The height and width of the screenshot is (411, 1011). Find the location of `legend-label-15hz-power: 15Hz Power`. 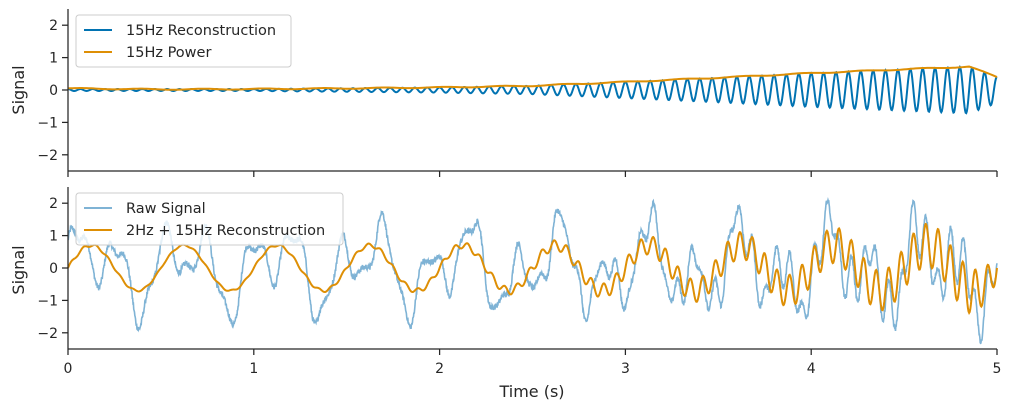

legend-label-15hz-power: 15Hz Power is located at coordinates (168, 53).